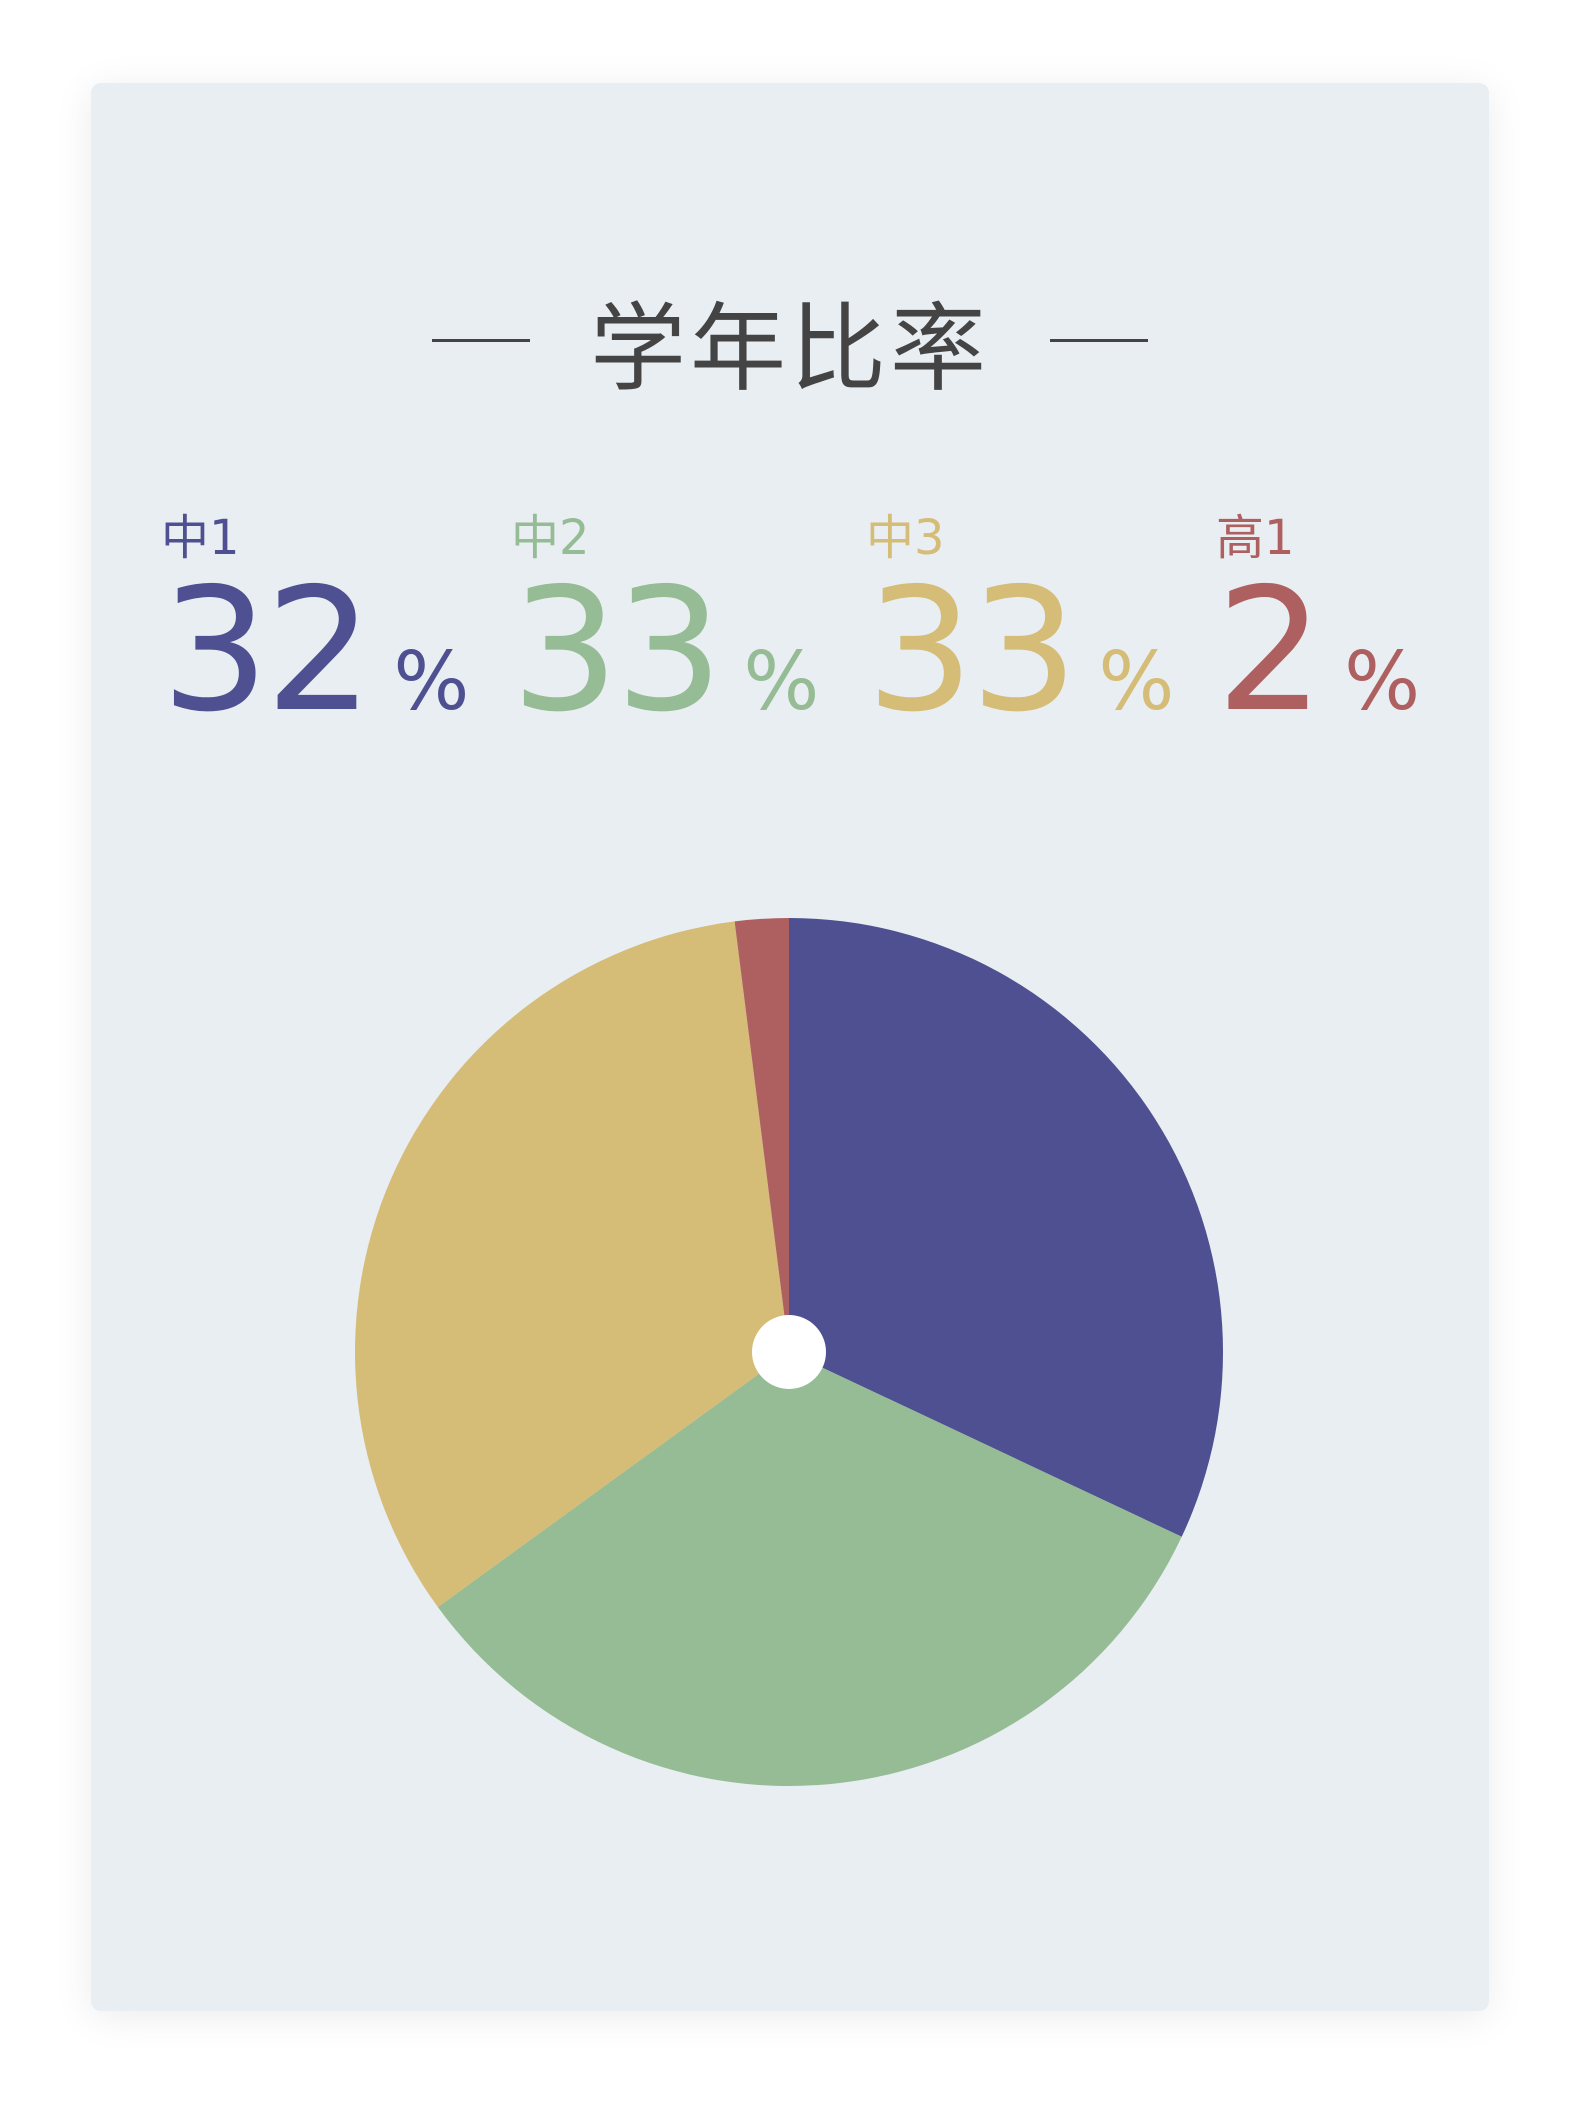 The height and width of the screenshot is (2102, 1580). What do you see at coordinates (481, 340) in the screenshot?
I see `title-dash-left` at bounding box center [481, 340].